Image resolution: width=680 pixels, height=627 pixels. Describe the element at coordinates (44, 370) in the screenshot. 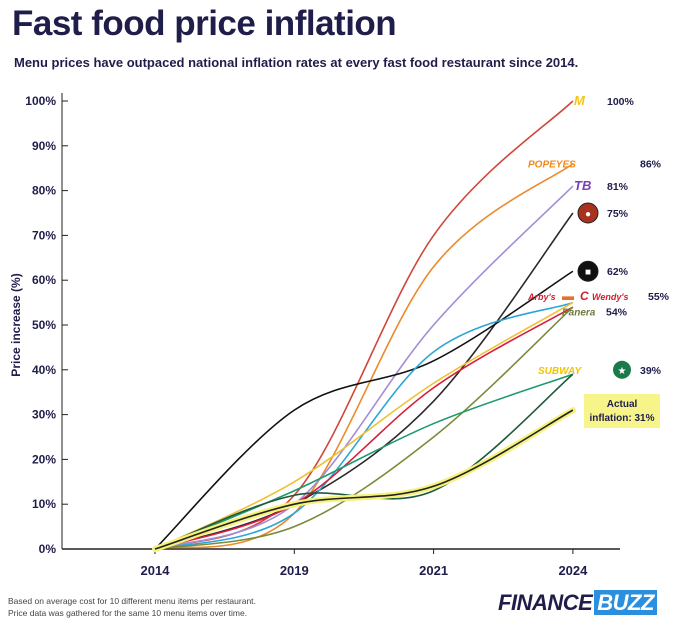

I see `y-tick-label: 40%` at that location.